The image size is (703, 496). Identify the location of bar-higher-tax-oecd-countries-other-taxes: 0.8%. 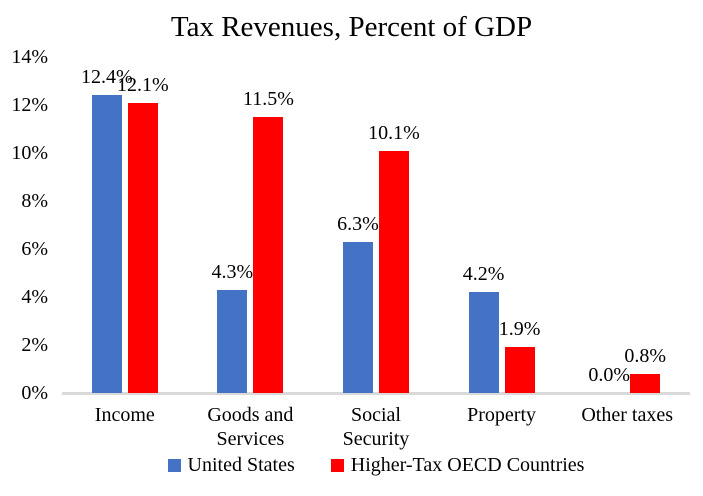
(645, 369).